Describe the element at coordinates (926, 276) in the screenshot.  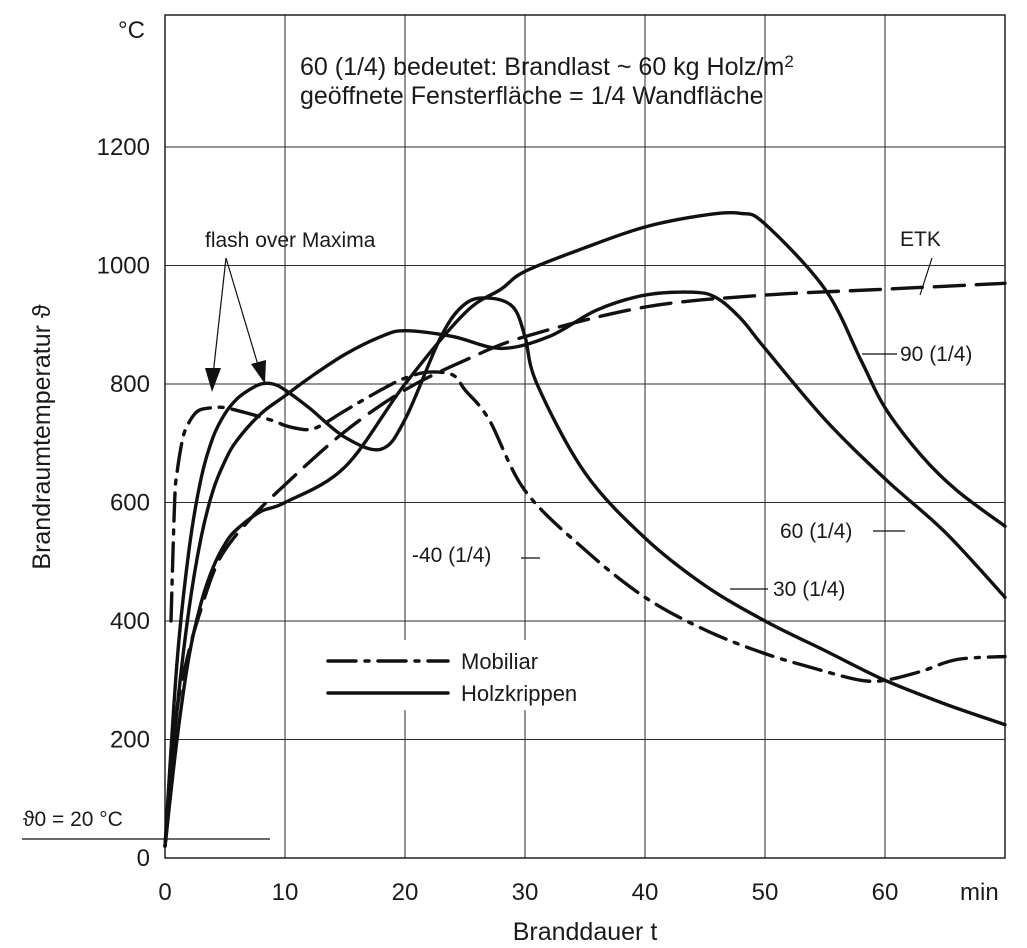
I see `etk-leader` at that location.